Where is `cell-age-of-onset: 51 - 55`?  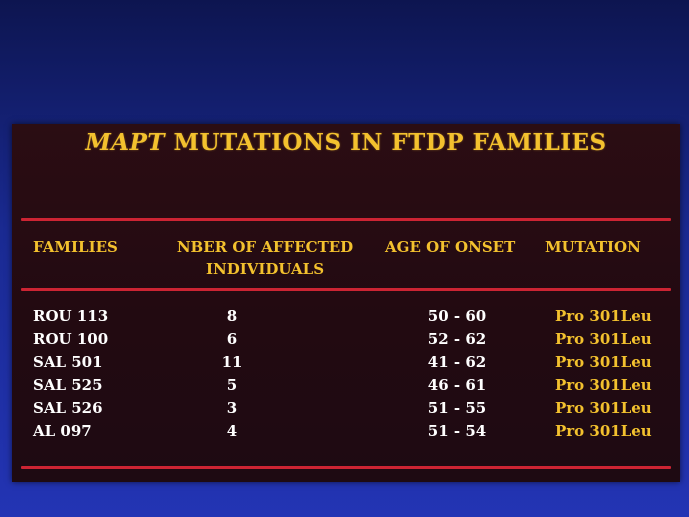
cell-age-of-onset: 51 - 55 is located at coordinates (457, 408).